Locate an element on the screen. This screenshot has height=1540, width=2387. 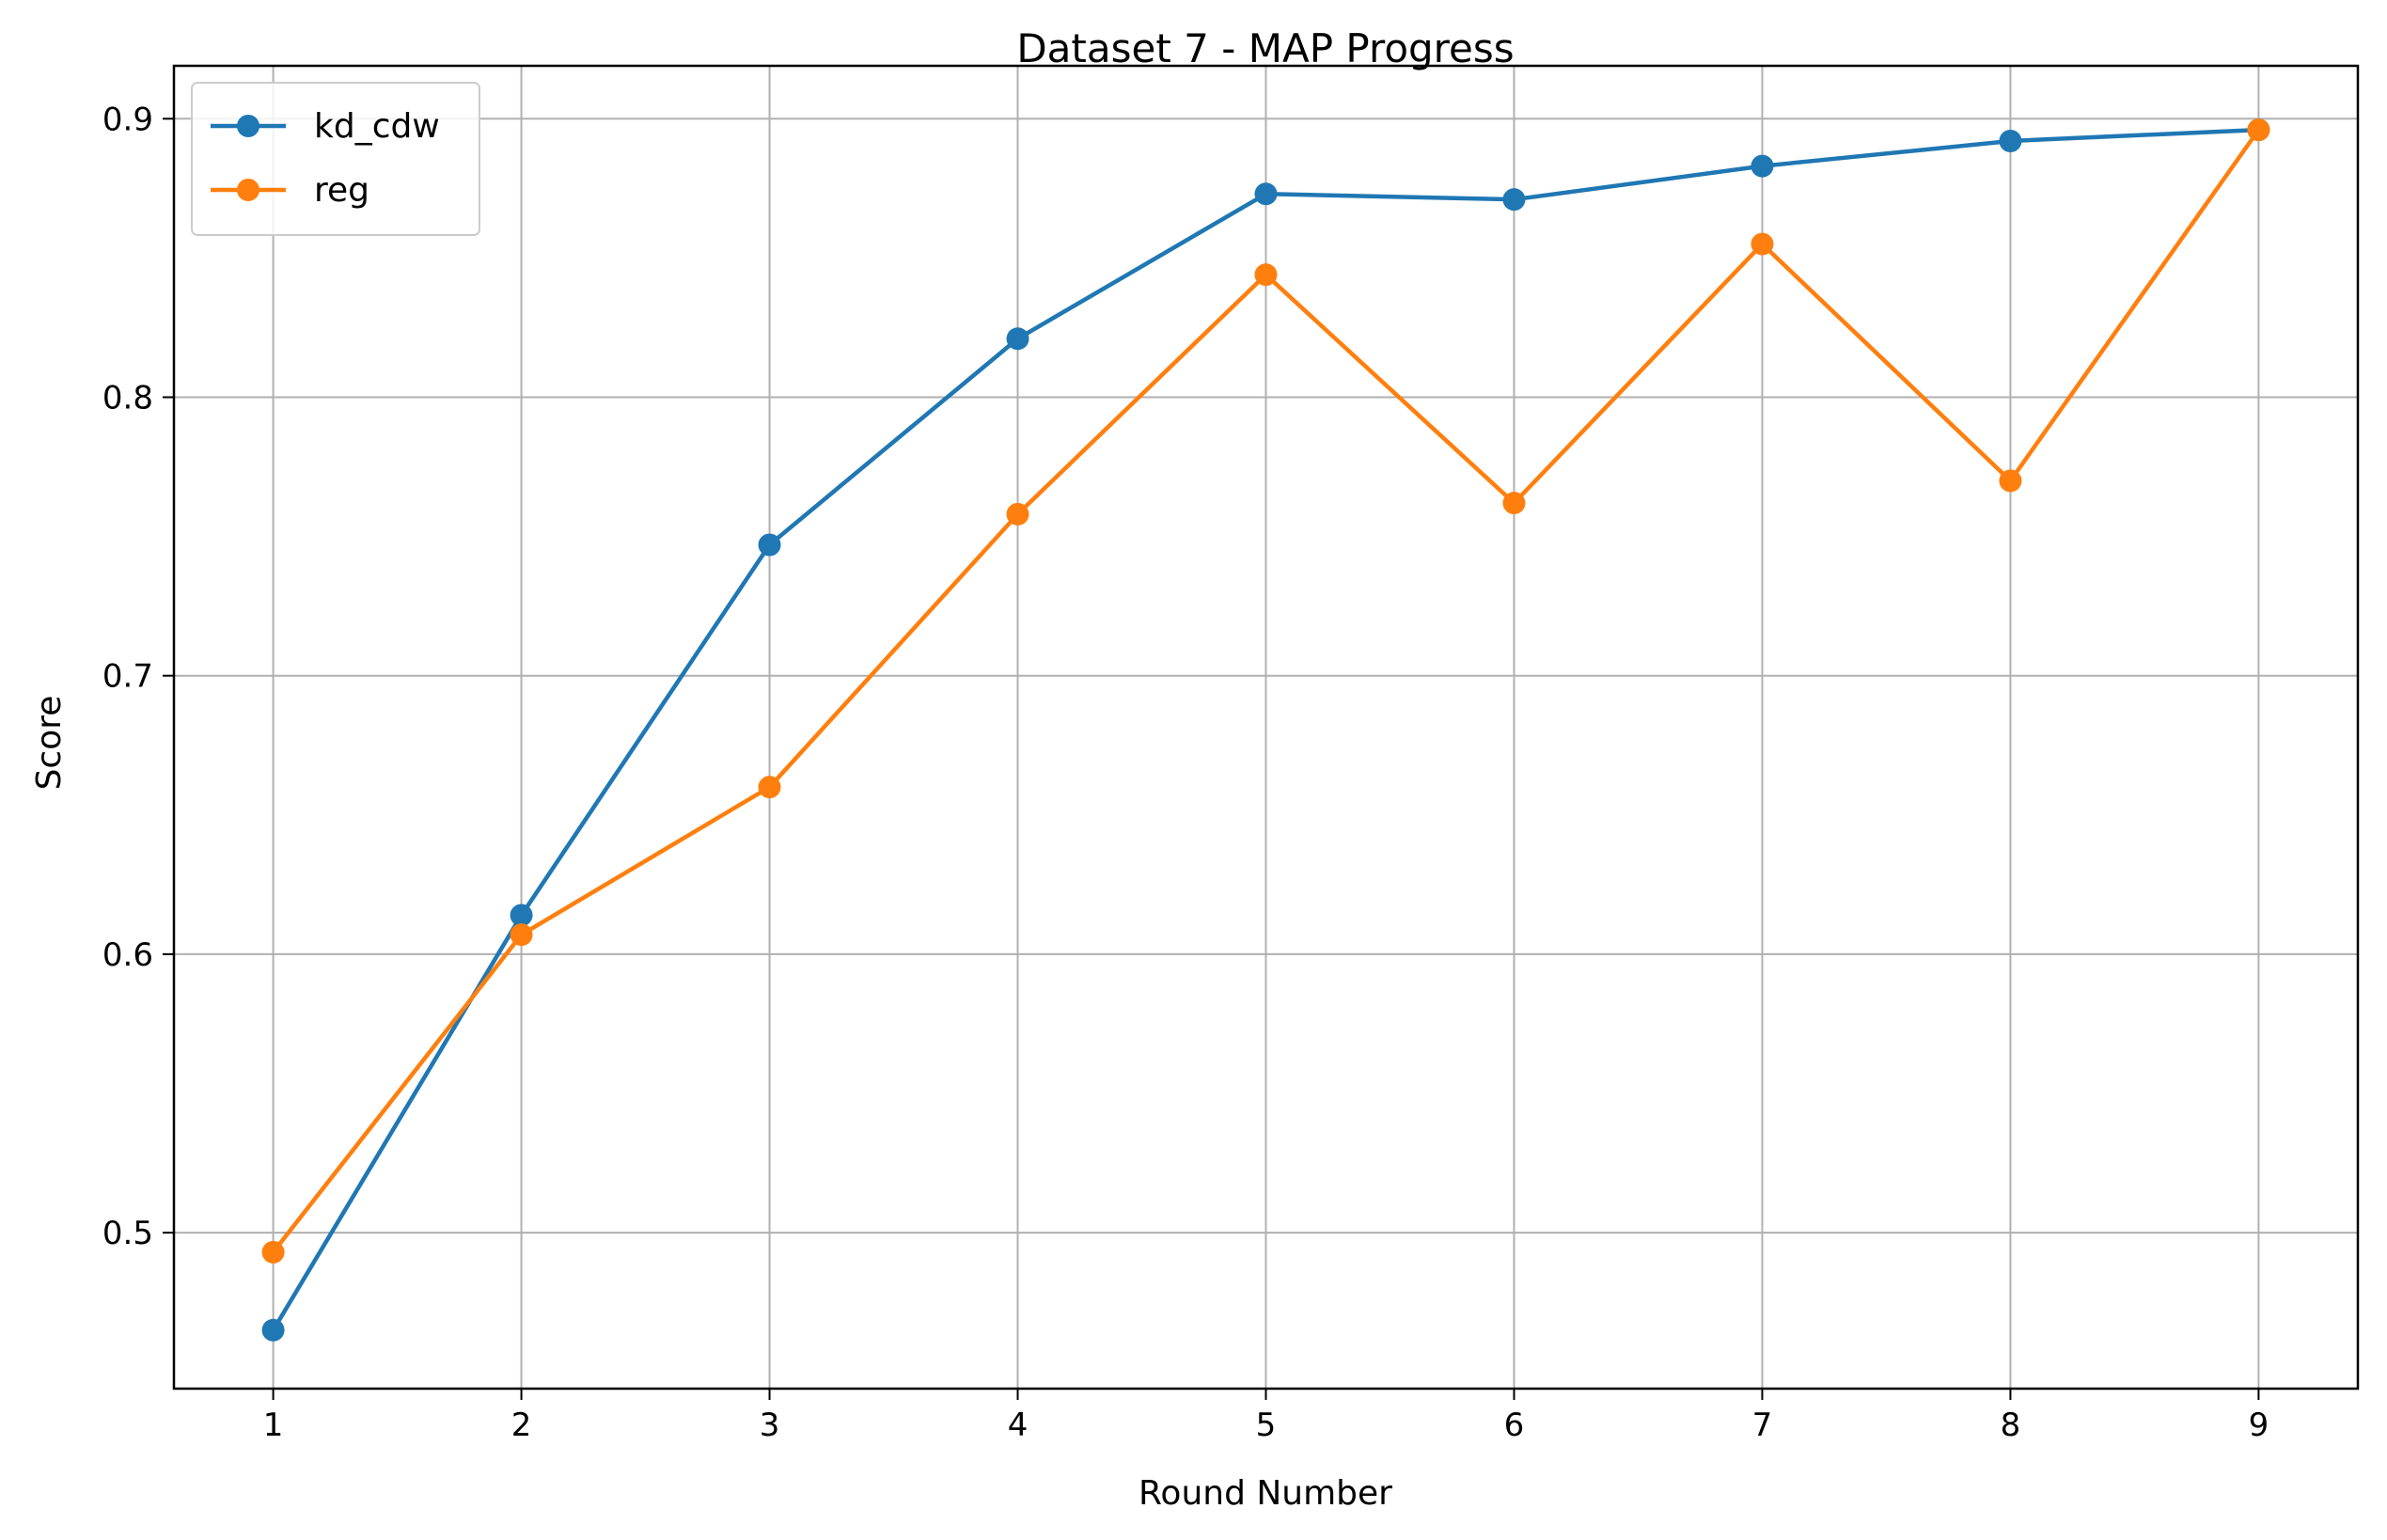
y-axis: 0.5 0.6 0.7 0.8 0.9 is located at coordinates (138, 677).